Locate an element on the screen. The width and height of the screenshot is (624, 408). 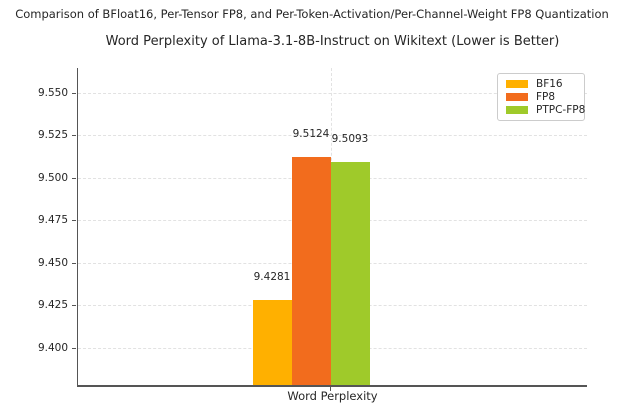
y-tick-label: 9.475 is located at coordinates (52, 219).